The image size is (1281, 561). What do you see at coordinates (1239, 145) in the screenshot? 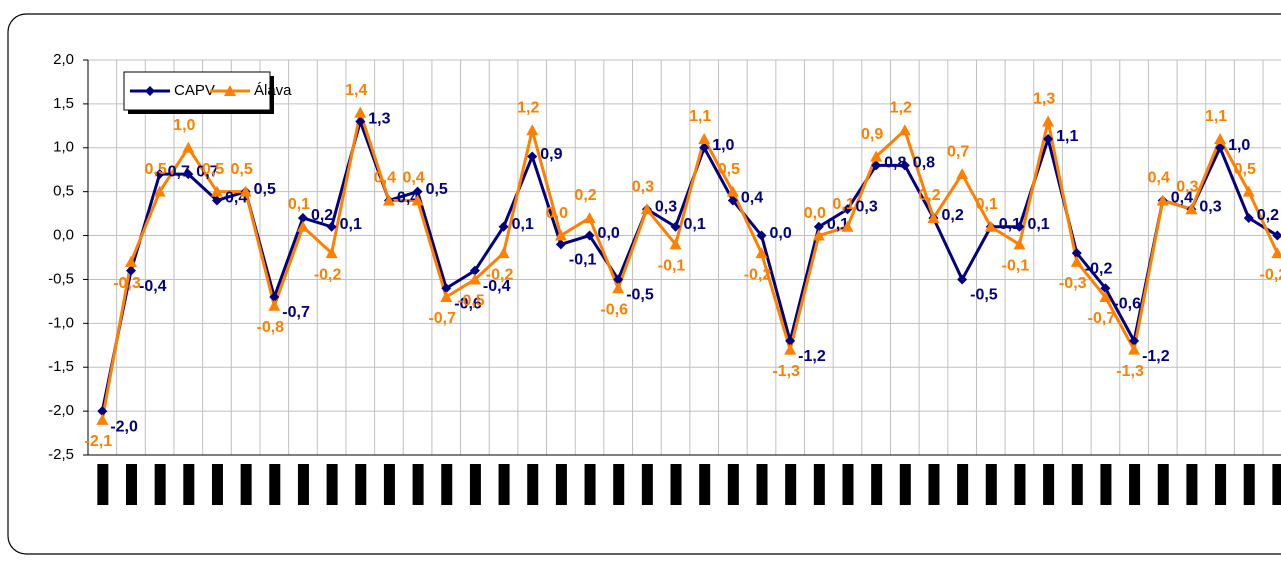
I see `value-label: 1,0` at bounding box center [1239, 145].